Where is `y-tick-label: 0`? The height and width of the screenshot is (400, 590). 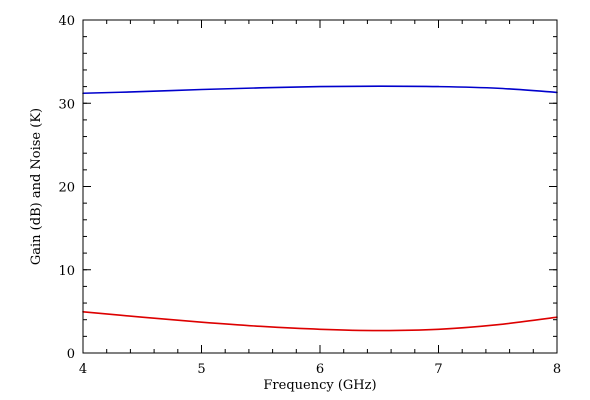
y-tick-label: 0 is located at coordinates (71, 354).